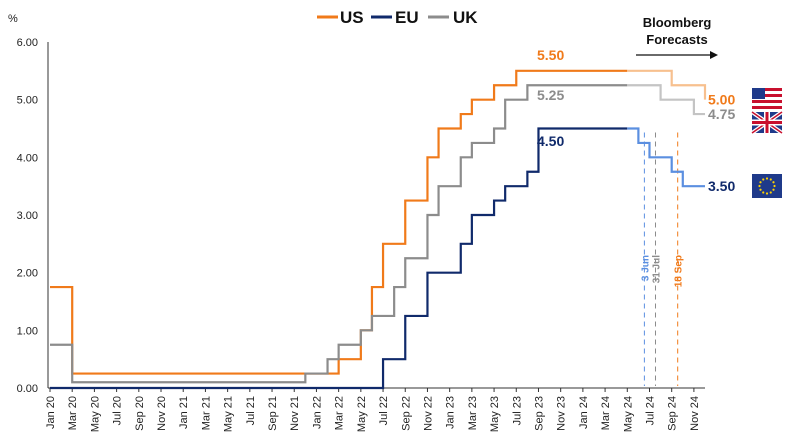 The image size is (787, 439). What do you see at coordinates (539, 413) in the screenshot?
I see `x-tick-label: Sep 23` at bounding box center [539, 413].